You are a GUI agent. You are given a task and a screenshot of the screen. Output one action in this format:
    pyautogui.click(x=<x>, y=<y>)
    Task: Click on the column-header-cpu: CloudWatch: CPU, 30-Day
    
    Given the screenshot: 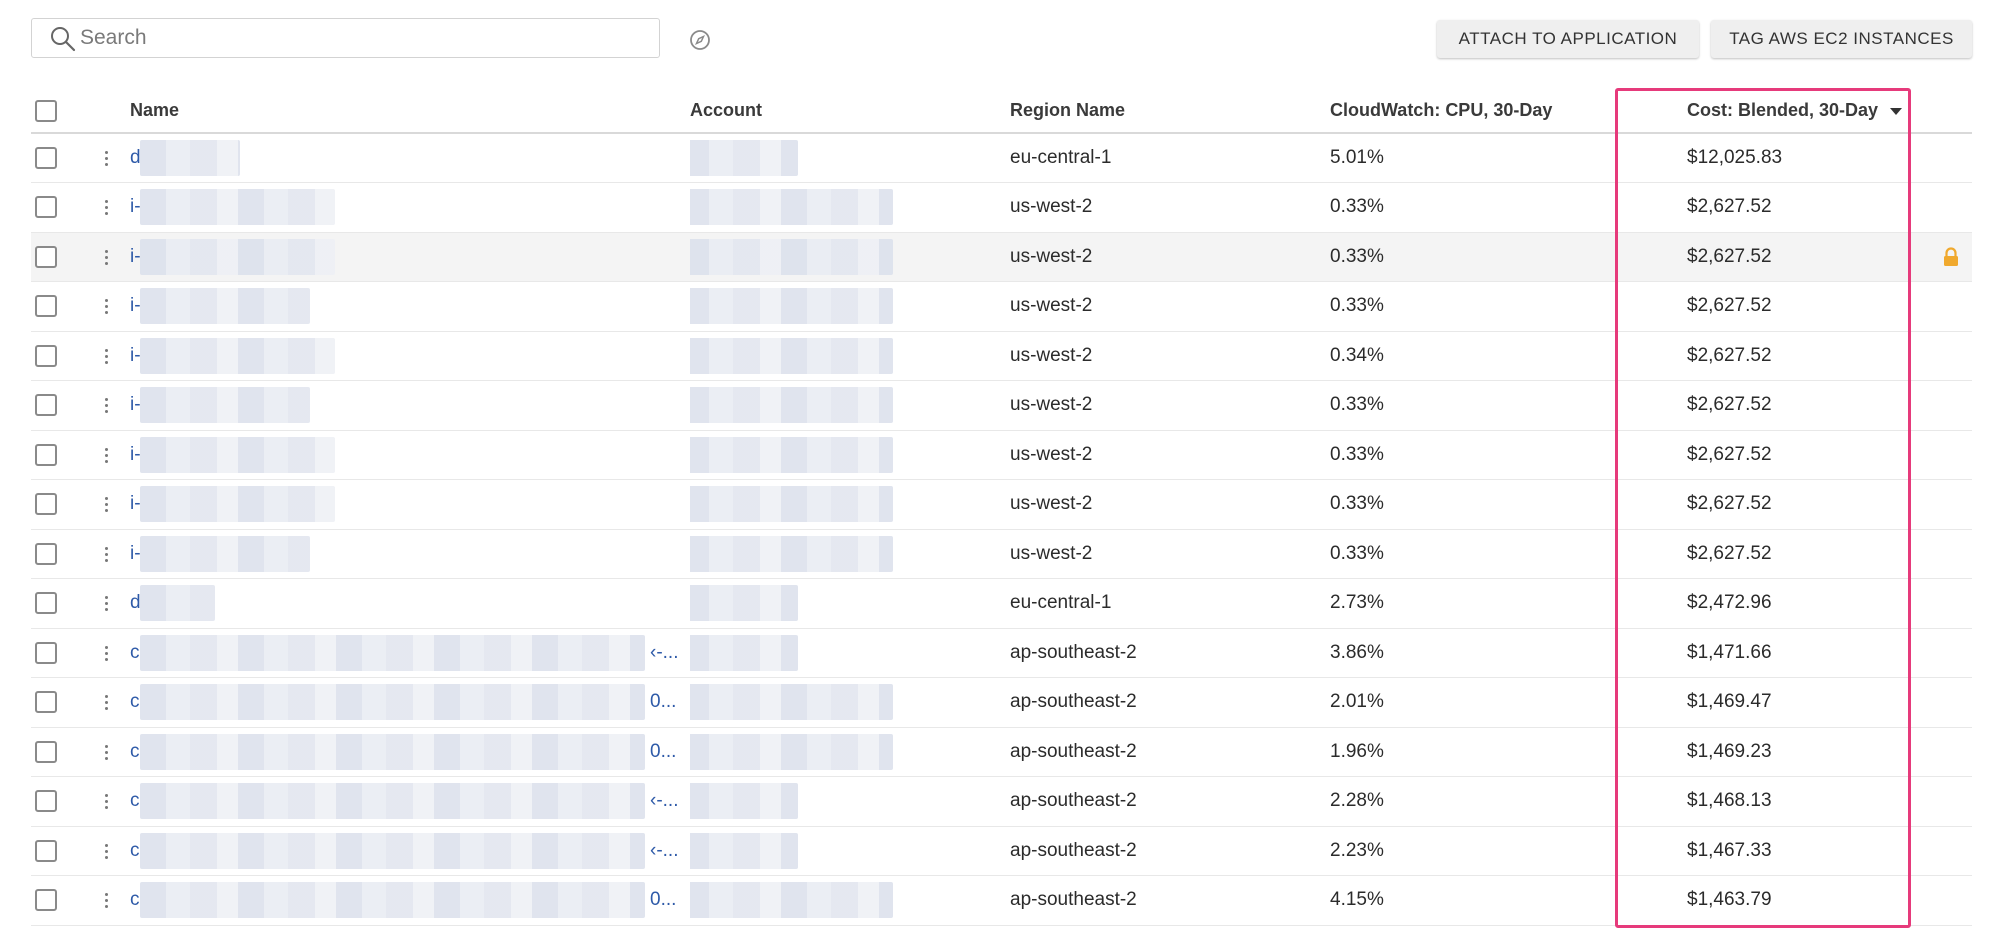 What is the action you would take?
    pyautogui.click(x=1441, y=110)
    